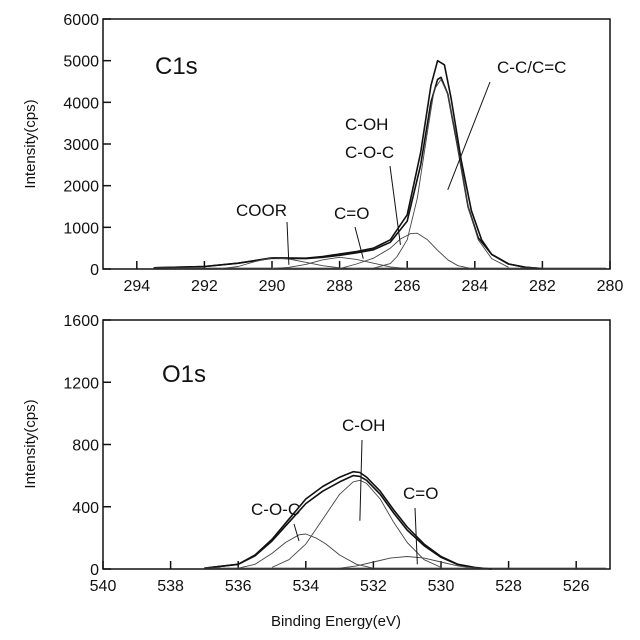 The image size is (640, 640). Describe the element at coordinates (474, 286) in the screenshot. I see `x-tick-label: 284` at that location.